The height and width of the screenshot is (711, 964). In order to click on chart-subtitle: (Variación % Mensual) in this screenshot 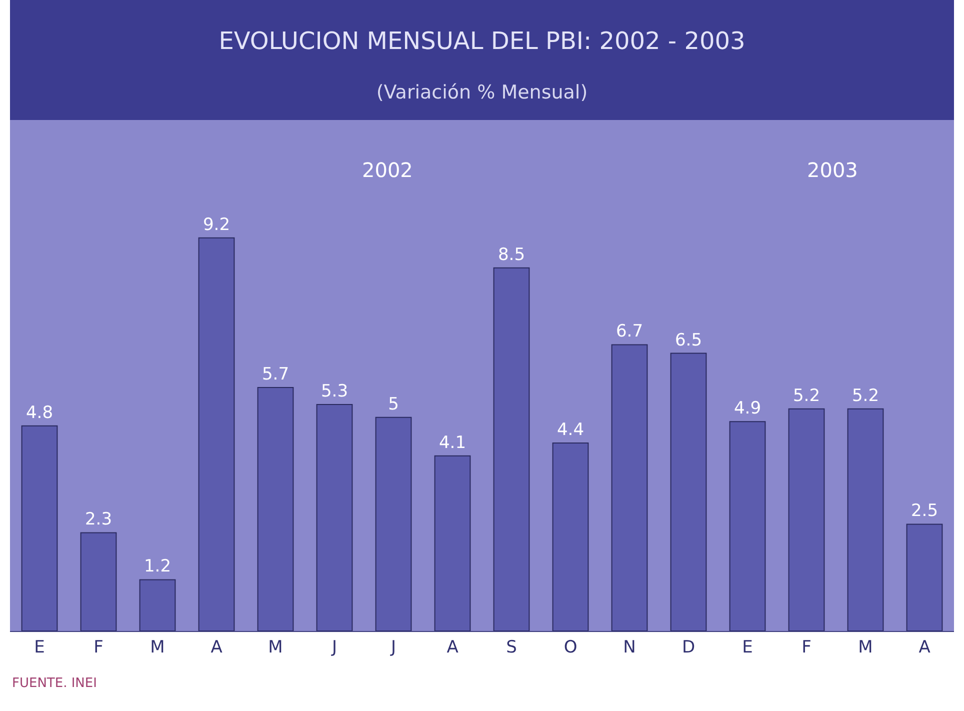, I will do `click(482, 92)`.